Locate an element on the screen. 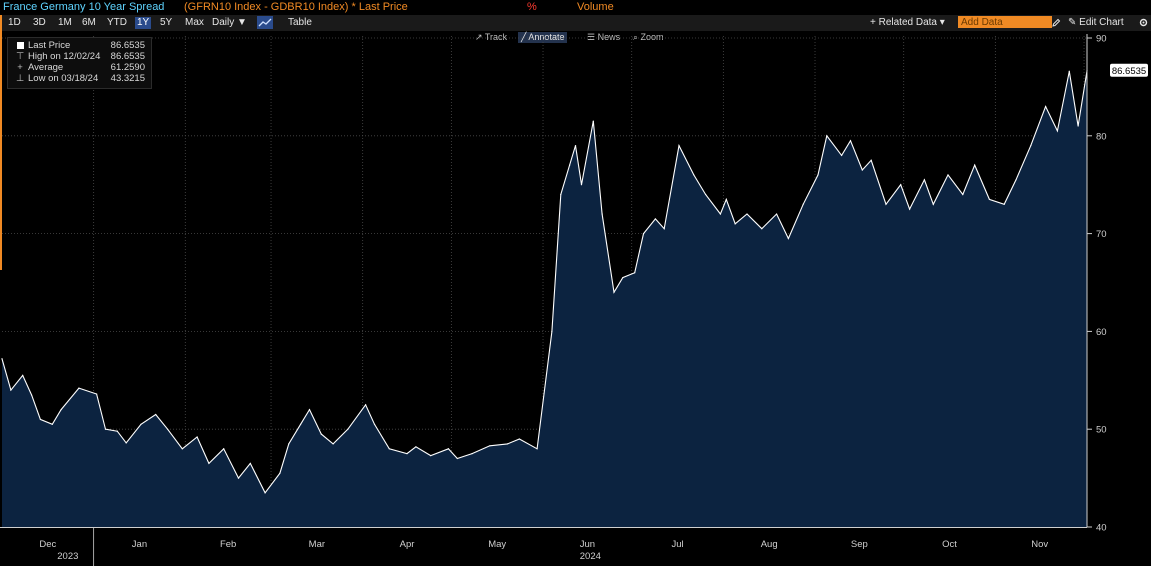 The height and width of the screenshot is (566, 1151). y-tick-label: 70 is located at coordinates (1101, 234).